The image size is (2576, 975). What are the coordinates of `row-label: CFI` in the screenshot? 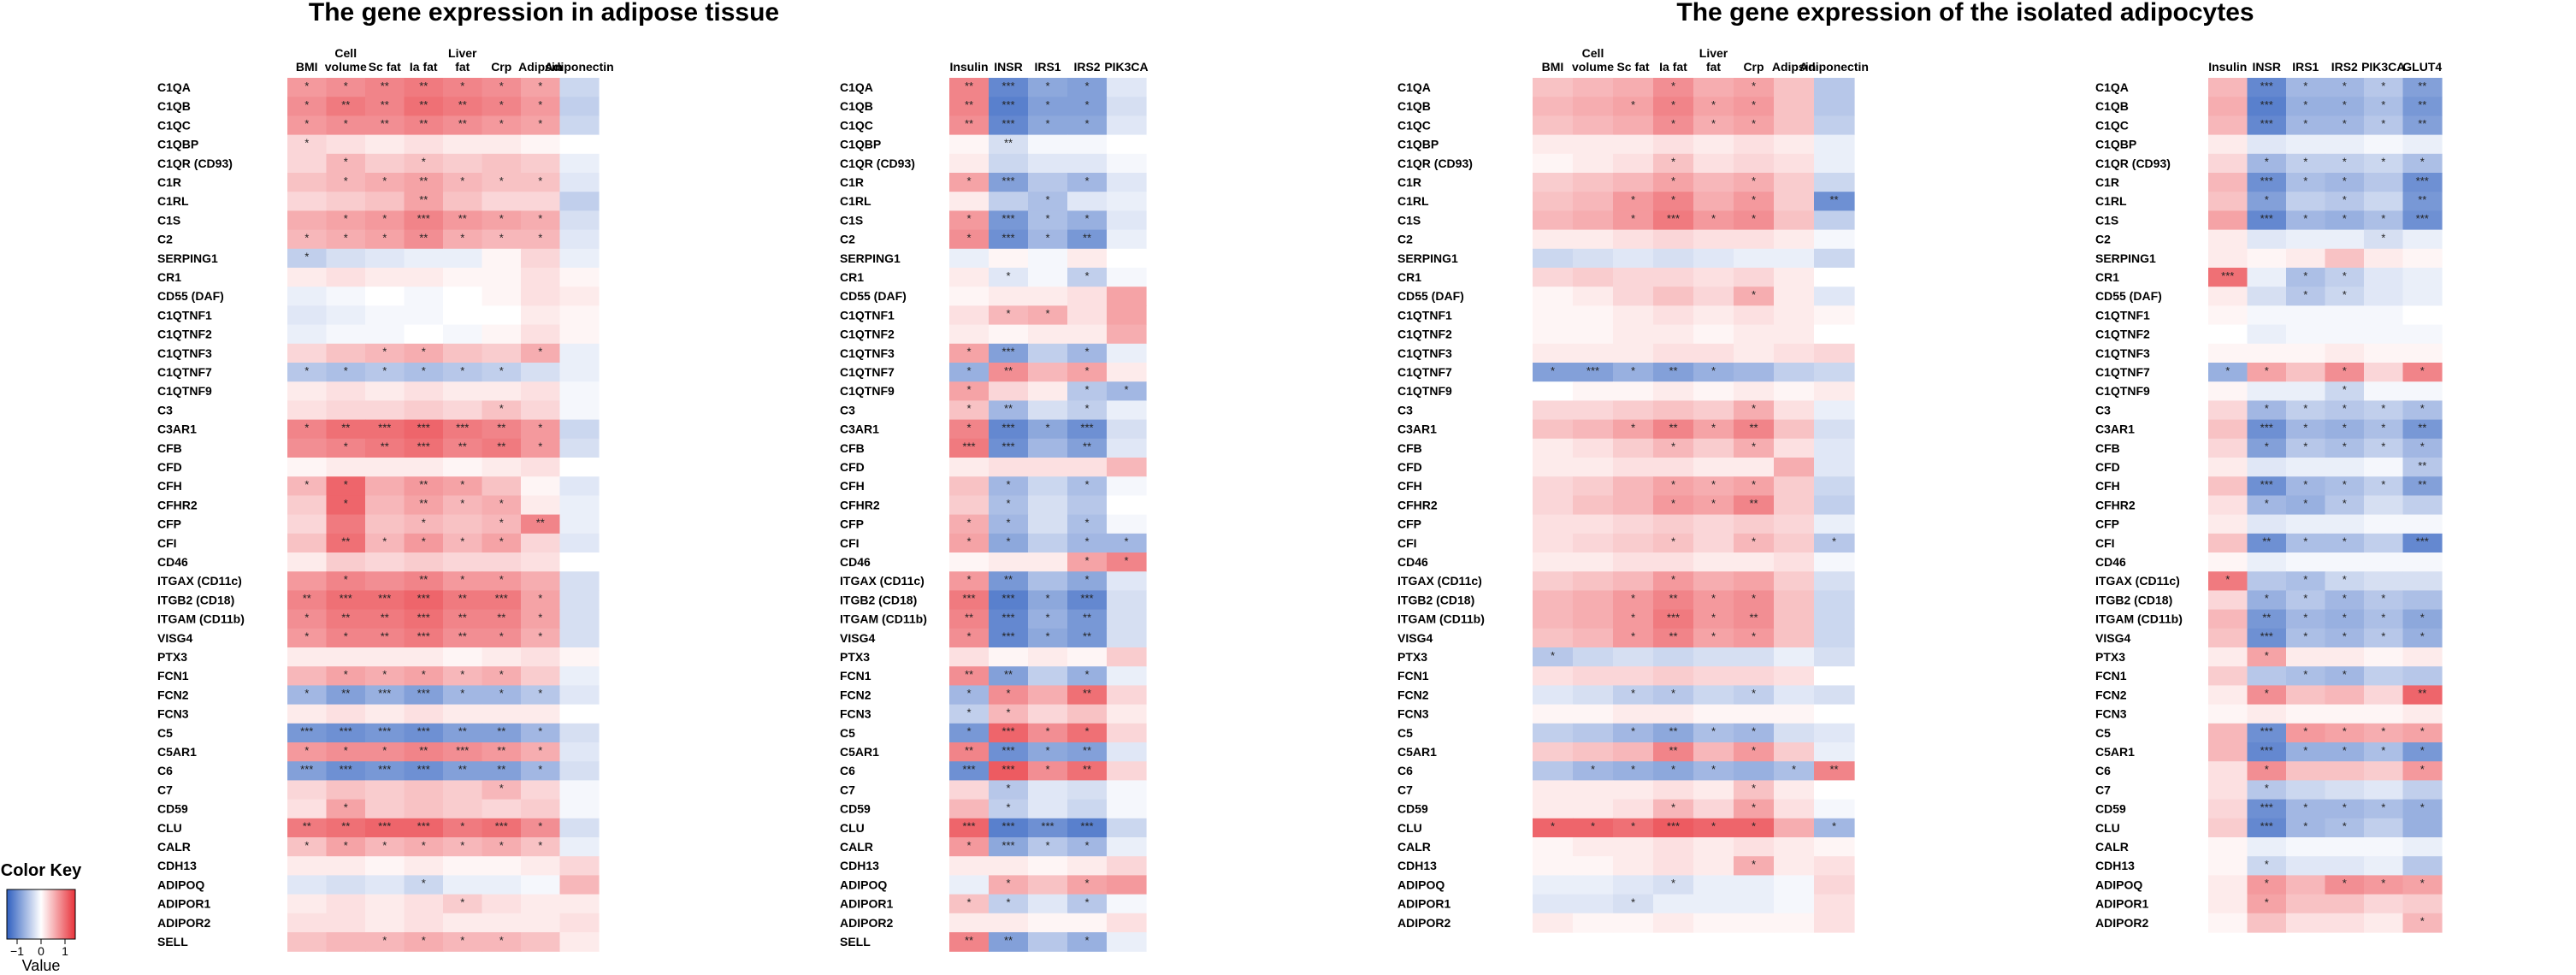 It's located at (1407, 543).